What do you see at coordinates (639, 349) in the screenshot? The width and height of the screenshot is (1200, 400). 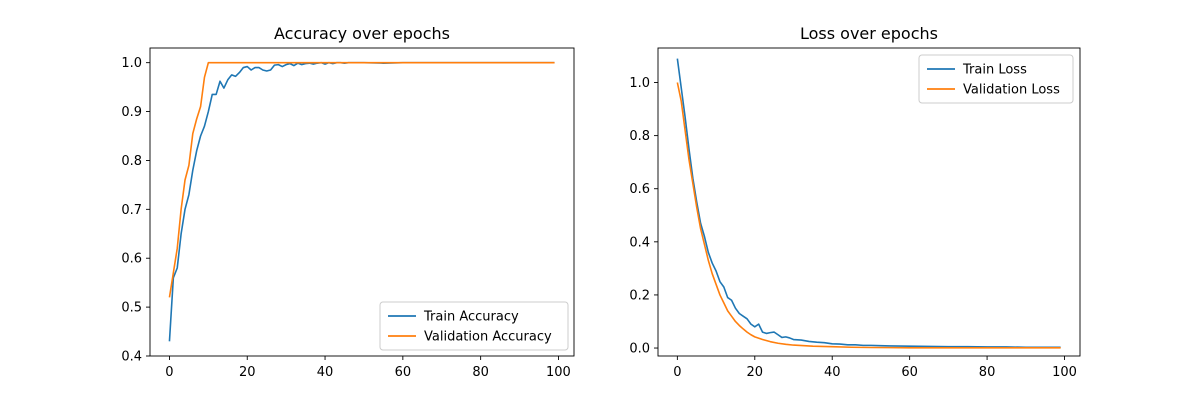 I see `y-tick-label: 0.0` at bounding box center [639, 349].